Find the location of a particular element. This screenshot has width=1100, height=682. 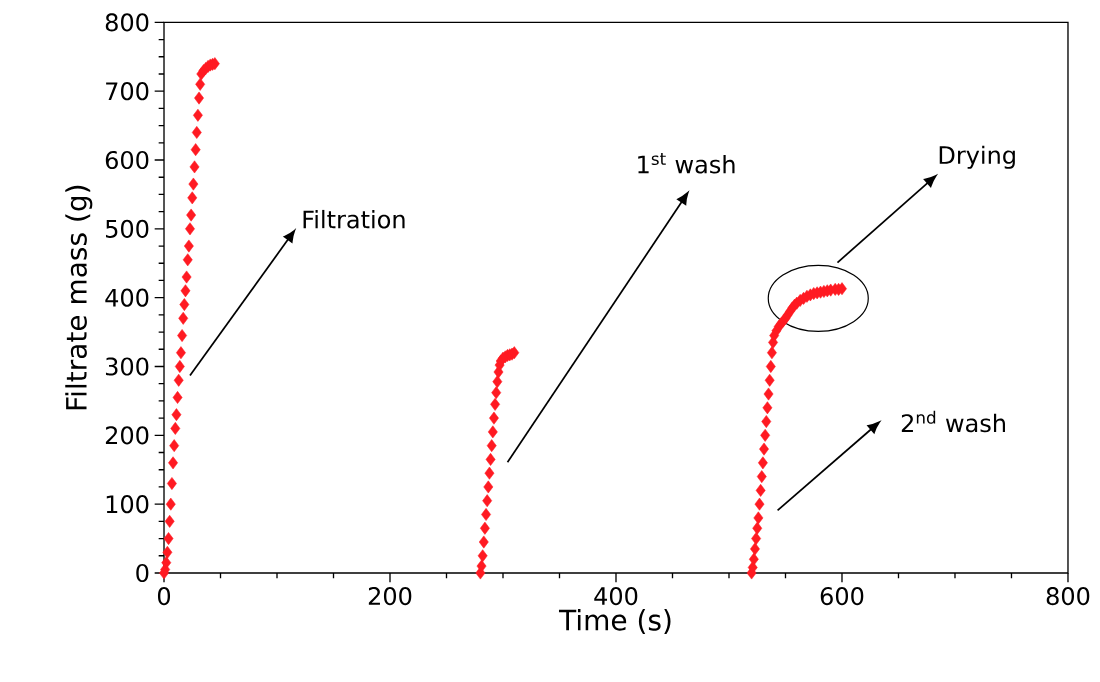

x-axis-title: Time (s) is located at coordinates (614, 621).